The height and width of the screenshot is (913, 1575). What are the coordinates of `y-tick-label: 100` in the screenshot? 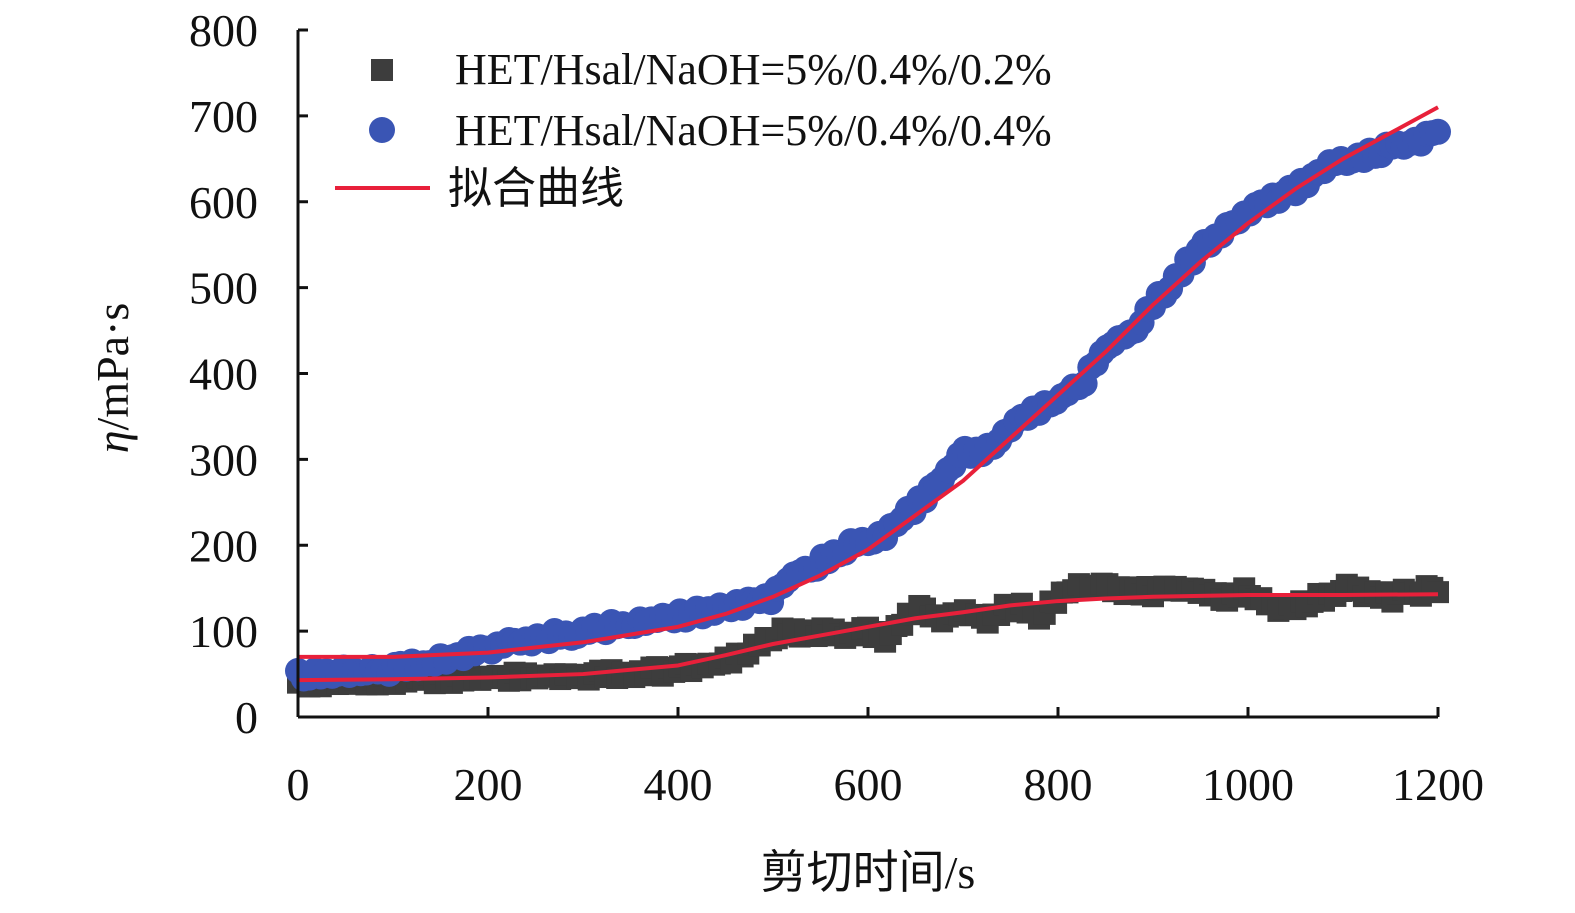 It's located at (223, 631).